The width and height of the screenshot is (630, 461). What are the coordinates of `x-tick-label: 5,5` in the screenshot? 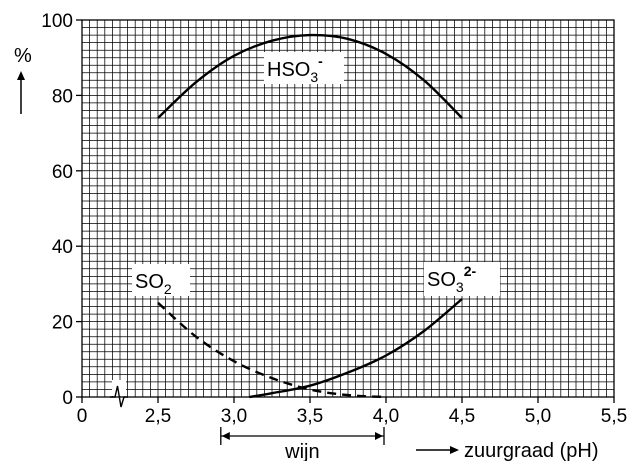 It's located at (614, 416).